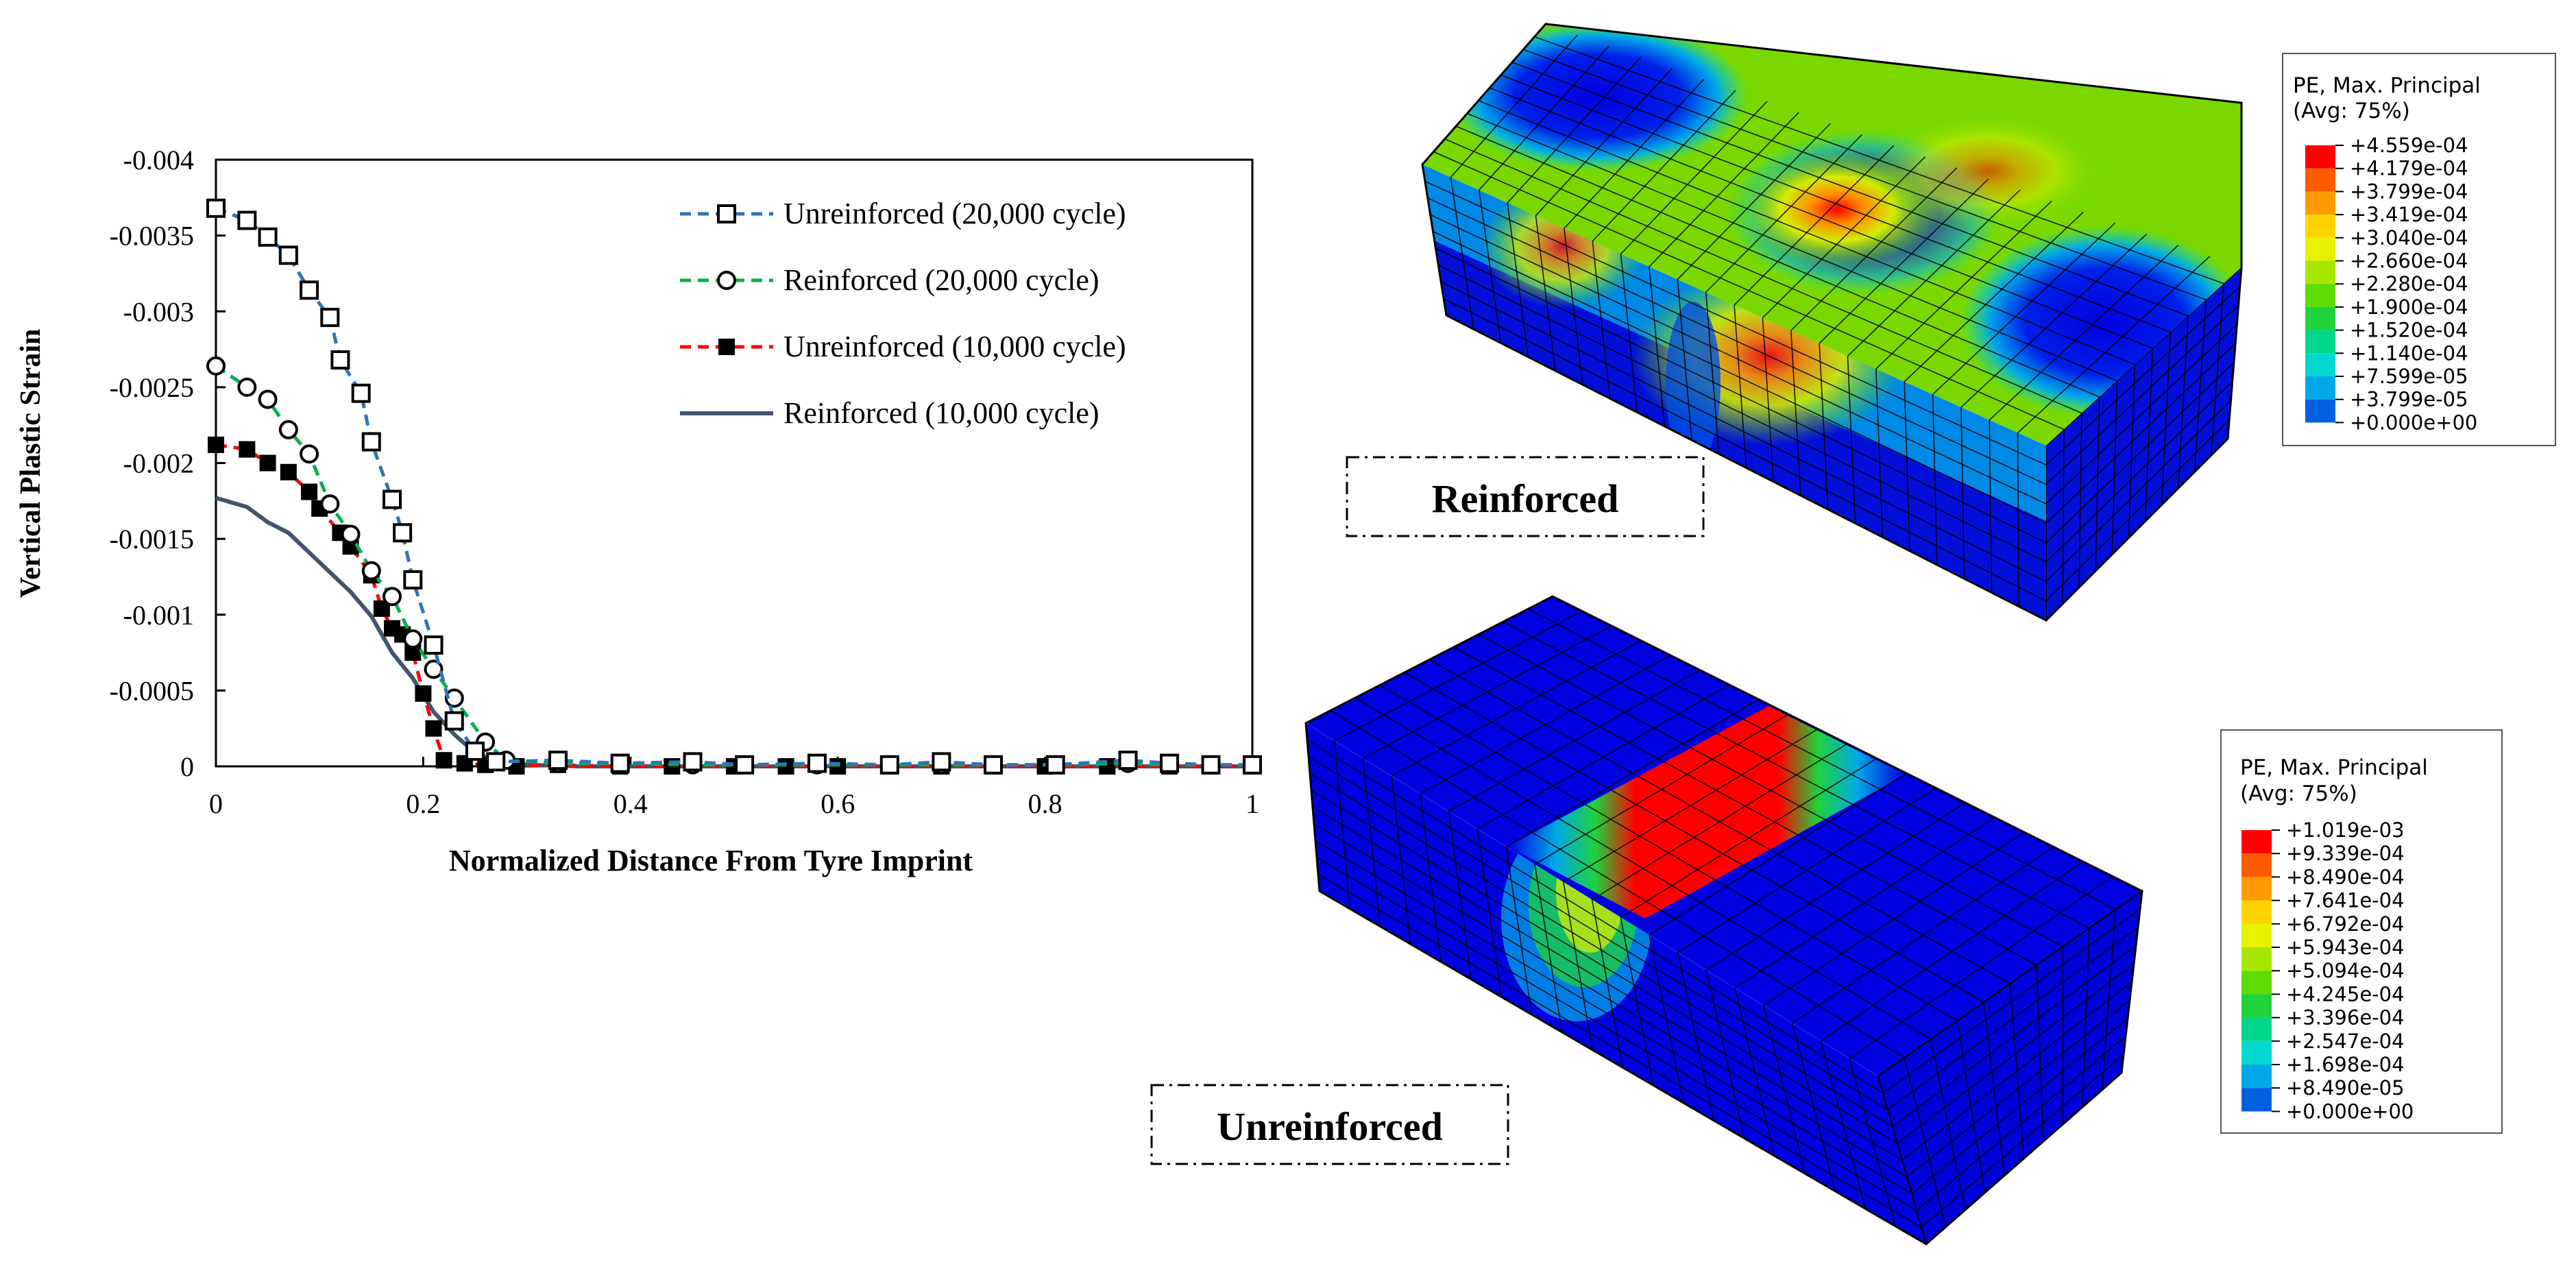 This screenshot has width=2576, height=1264. Describe the element at coordinates (2409, 330) in the screenshot. I see `colorbar-value: +1.520e-04` at that location.